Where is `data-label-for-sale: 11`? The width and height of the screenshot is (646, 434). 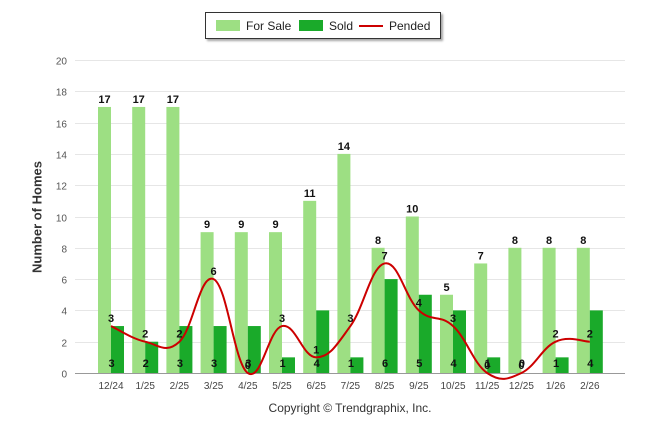 data-label-for-sale: 11 is located at coordinates (310, 194).